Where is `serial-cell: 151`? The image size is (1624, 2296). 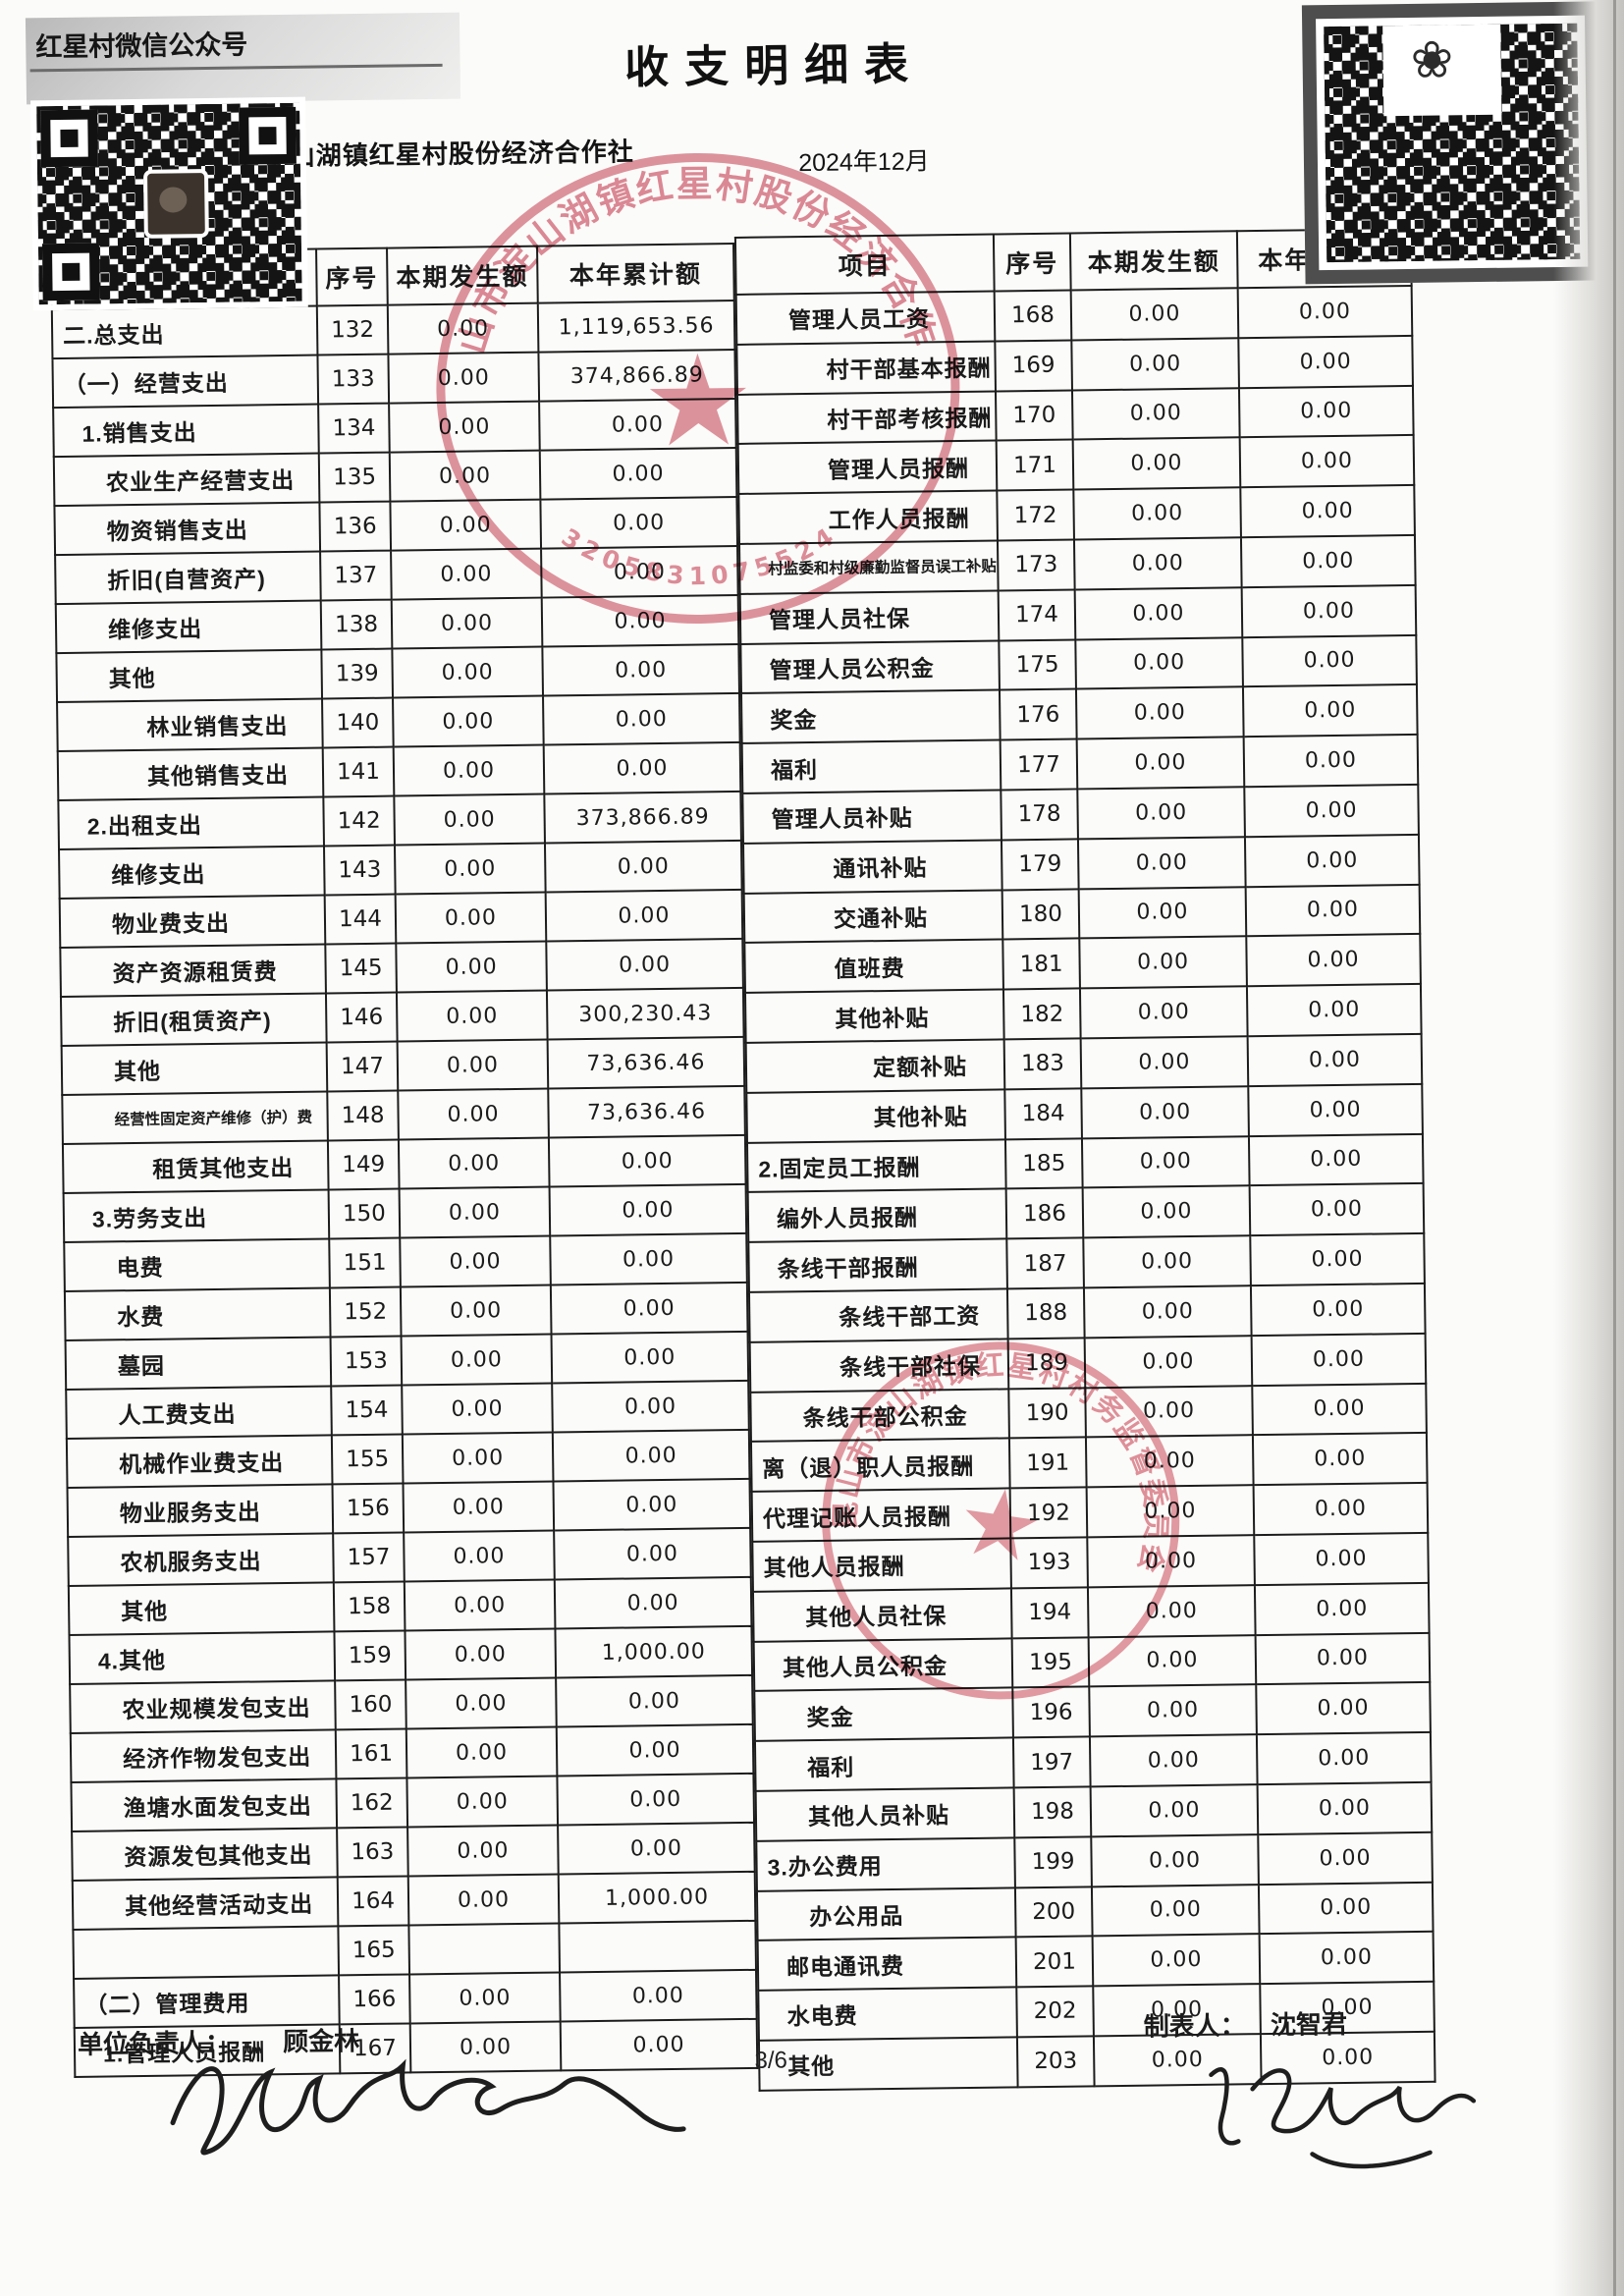
serial-cell: 151 is located at coordinates (365, 1262).